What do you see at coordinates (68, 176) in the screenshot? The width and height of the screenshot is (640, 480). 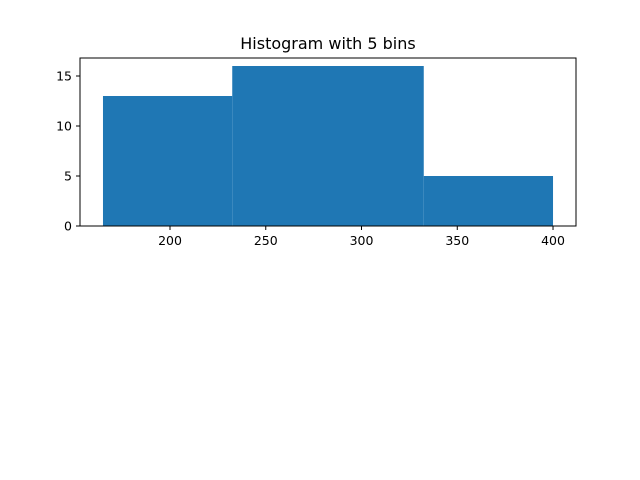 I see `y-tick-label: 5` at bounding box center [68, 176].